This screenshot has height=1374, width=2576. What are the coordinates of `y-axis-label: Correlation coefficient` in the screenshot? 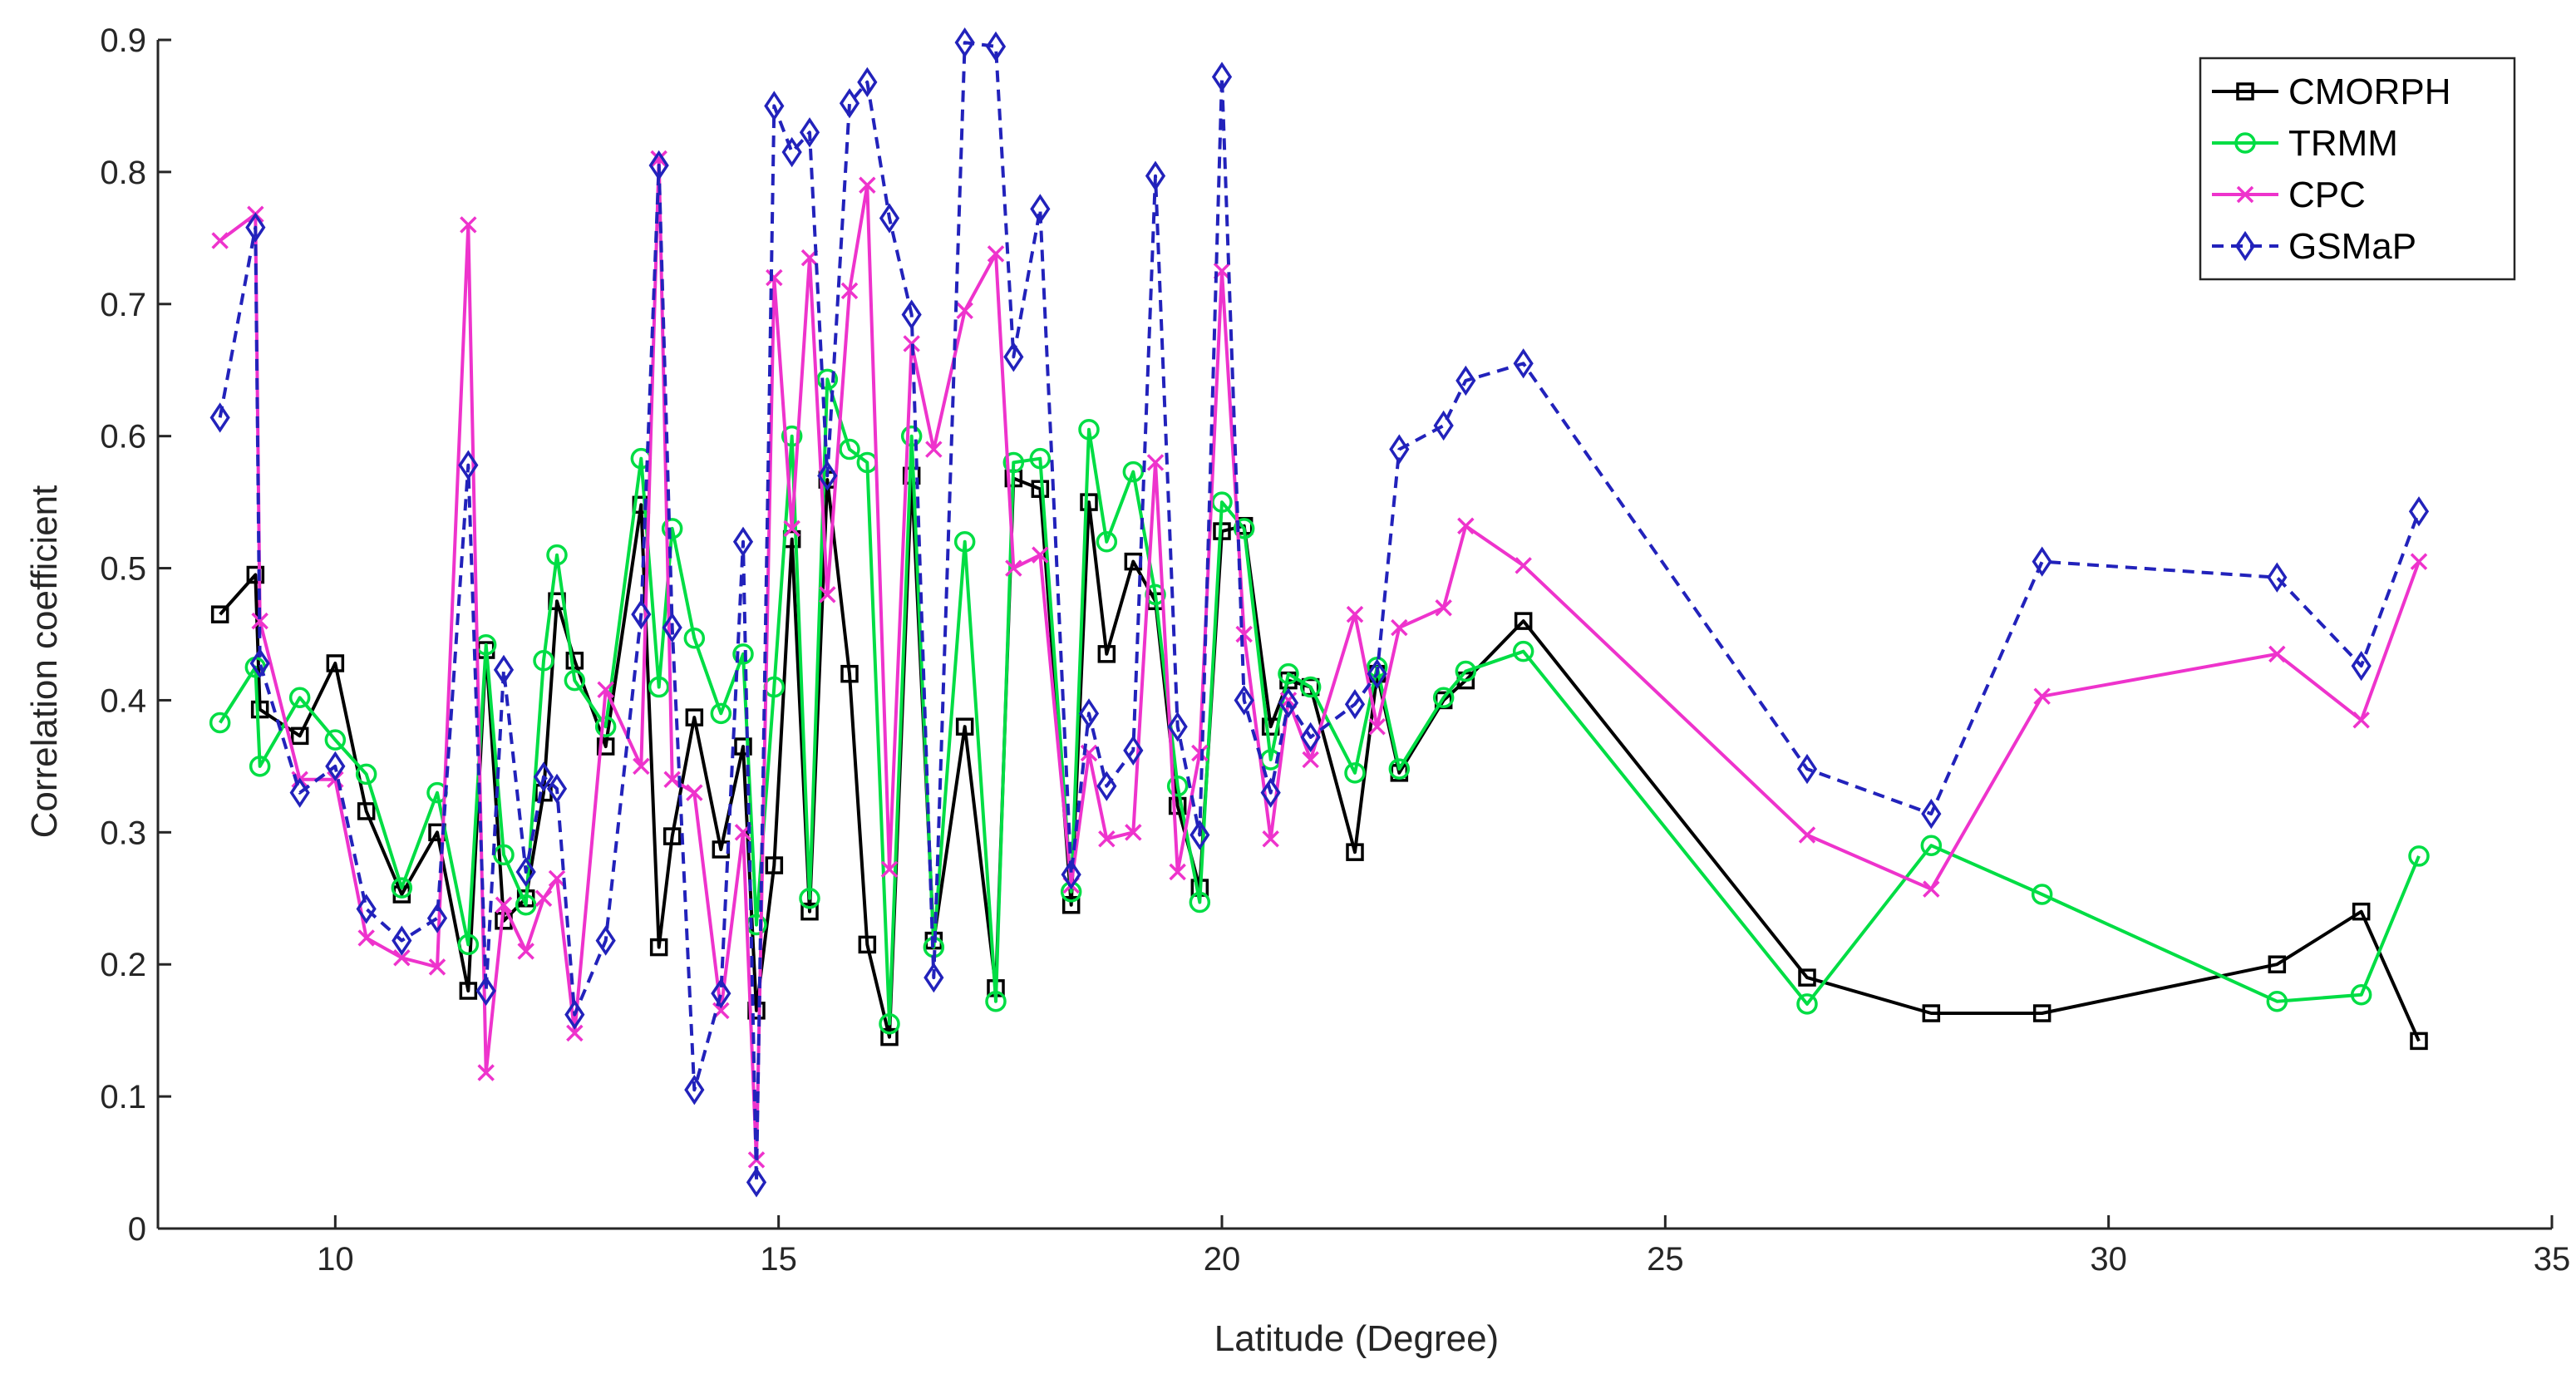 It's located at (44, 662).